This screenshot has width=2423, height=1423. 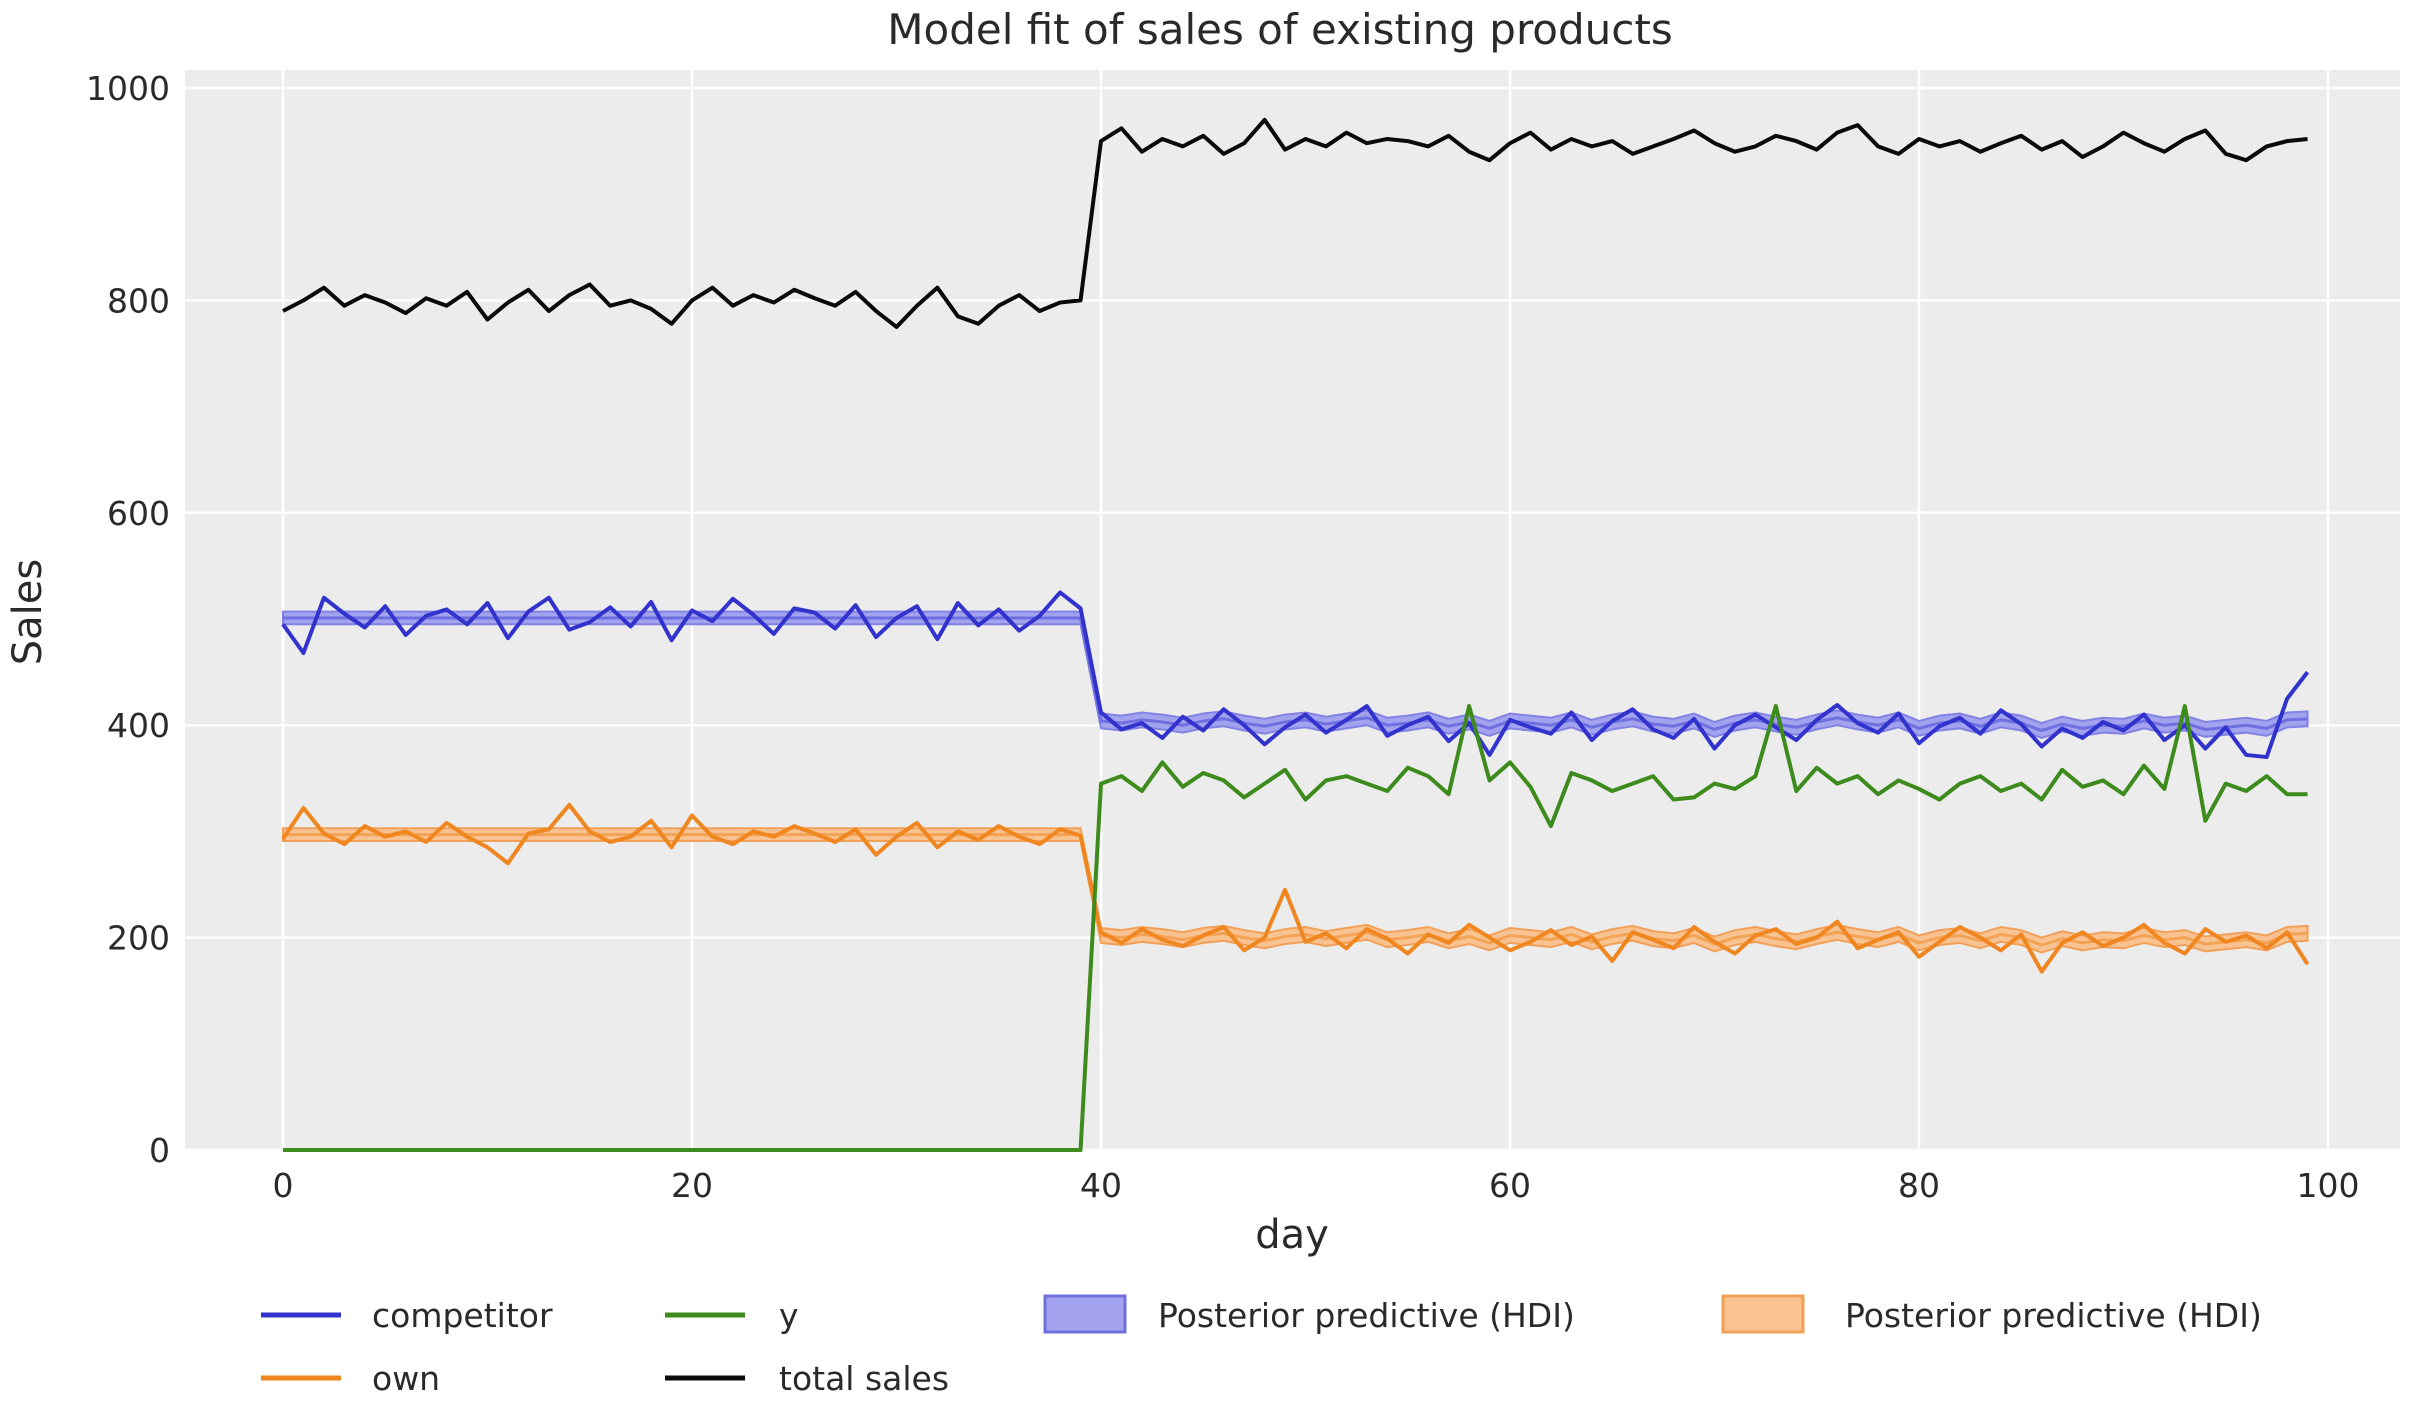 What do you see at coordinates (2328, 1185) in the screenshot?
I see `x-tick-100: 100` at bounding box center [2328, 1185].